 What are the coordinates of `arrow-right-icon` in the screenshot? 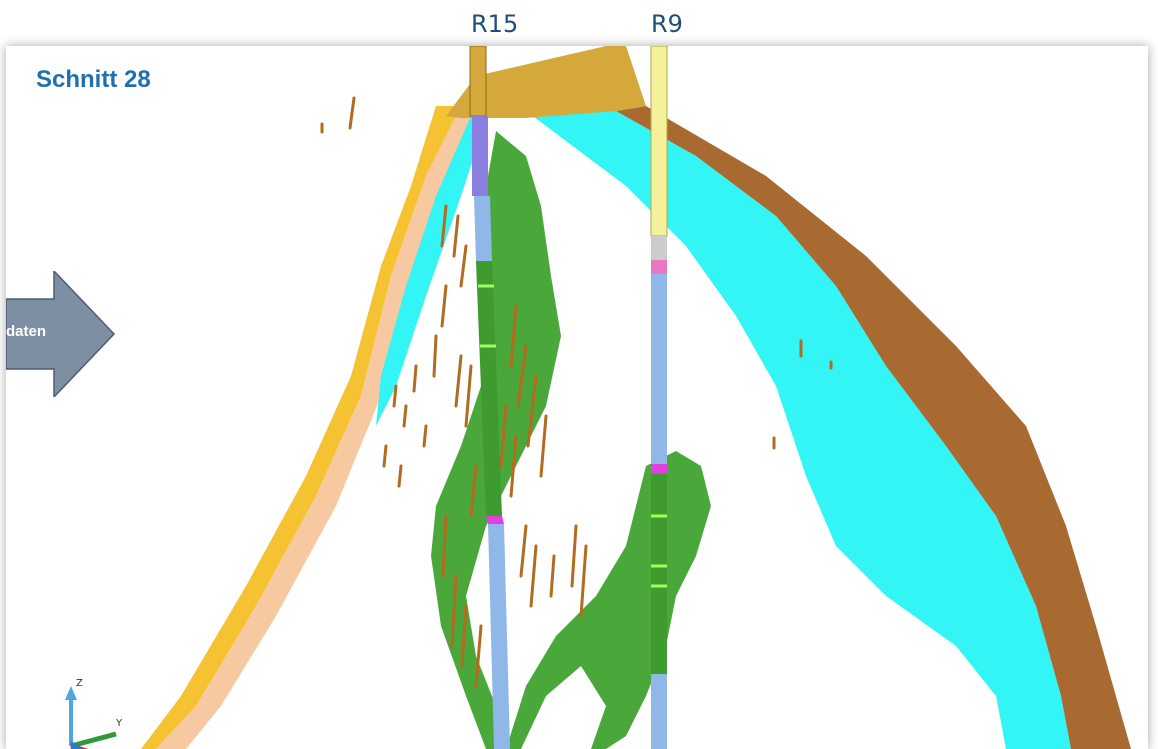 It's located at (64, 334).